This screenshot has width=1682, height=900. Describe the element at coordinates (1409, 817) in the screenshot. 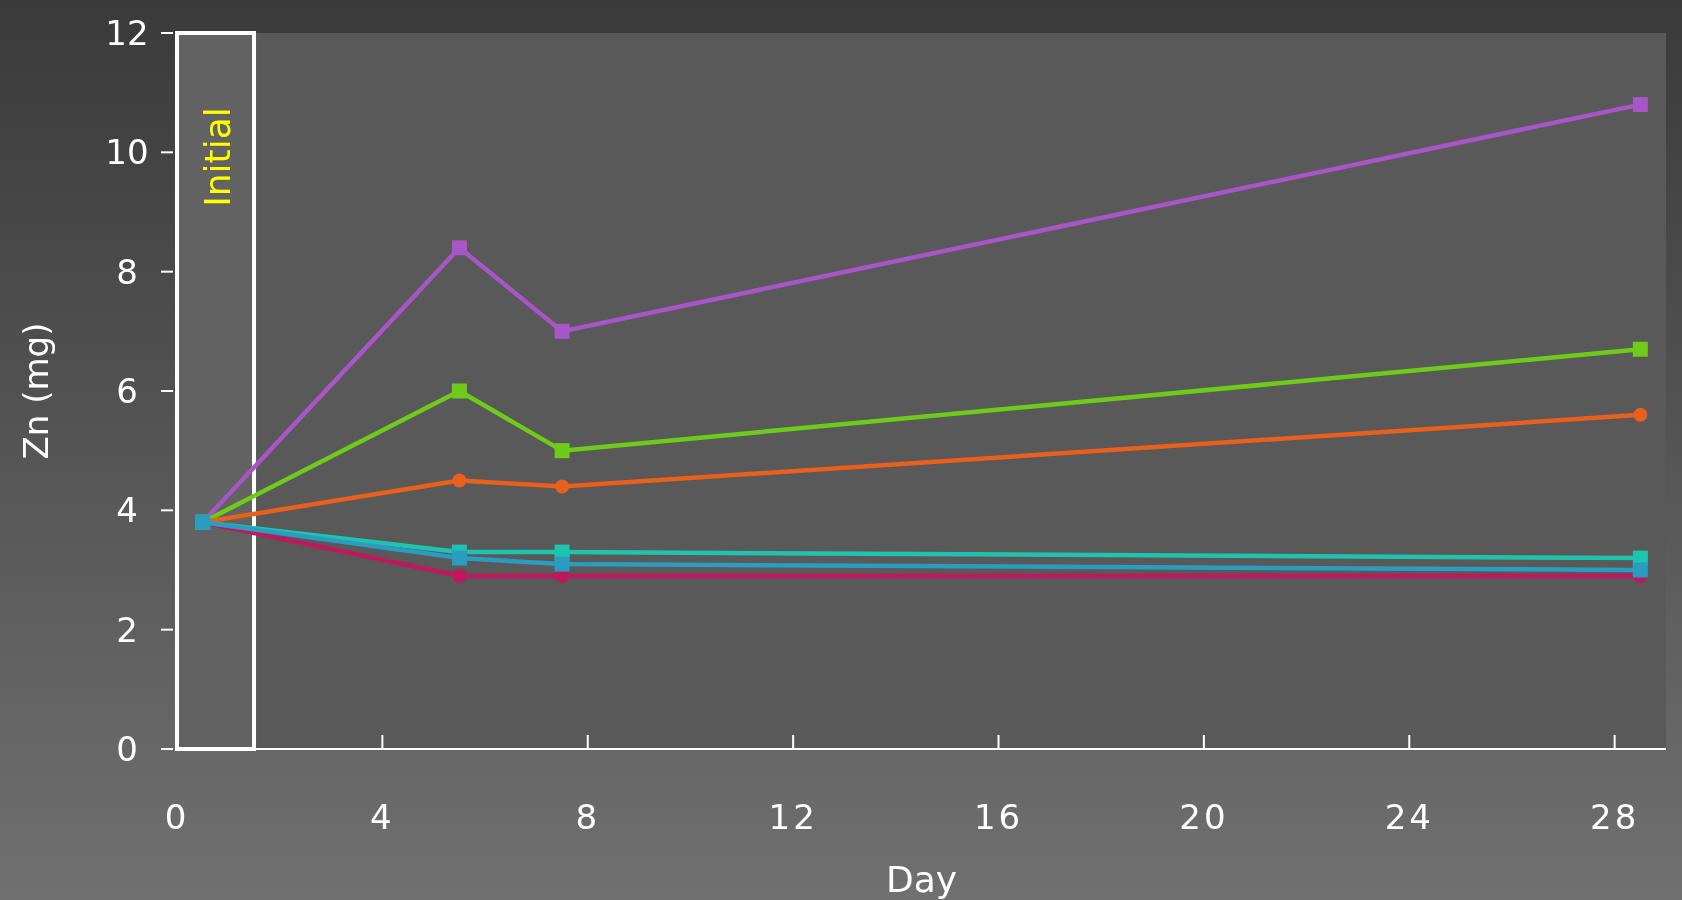

I see `x-tick-label: 24` at that location.